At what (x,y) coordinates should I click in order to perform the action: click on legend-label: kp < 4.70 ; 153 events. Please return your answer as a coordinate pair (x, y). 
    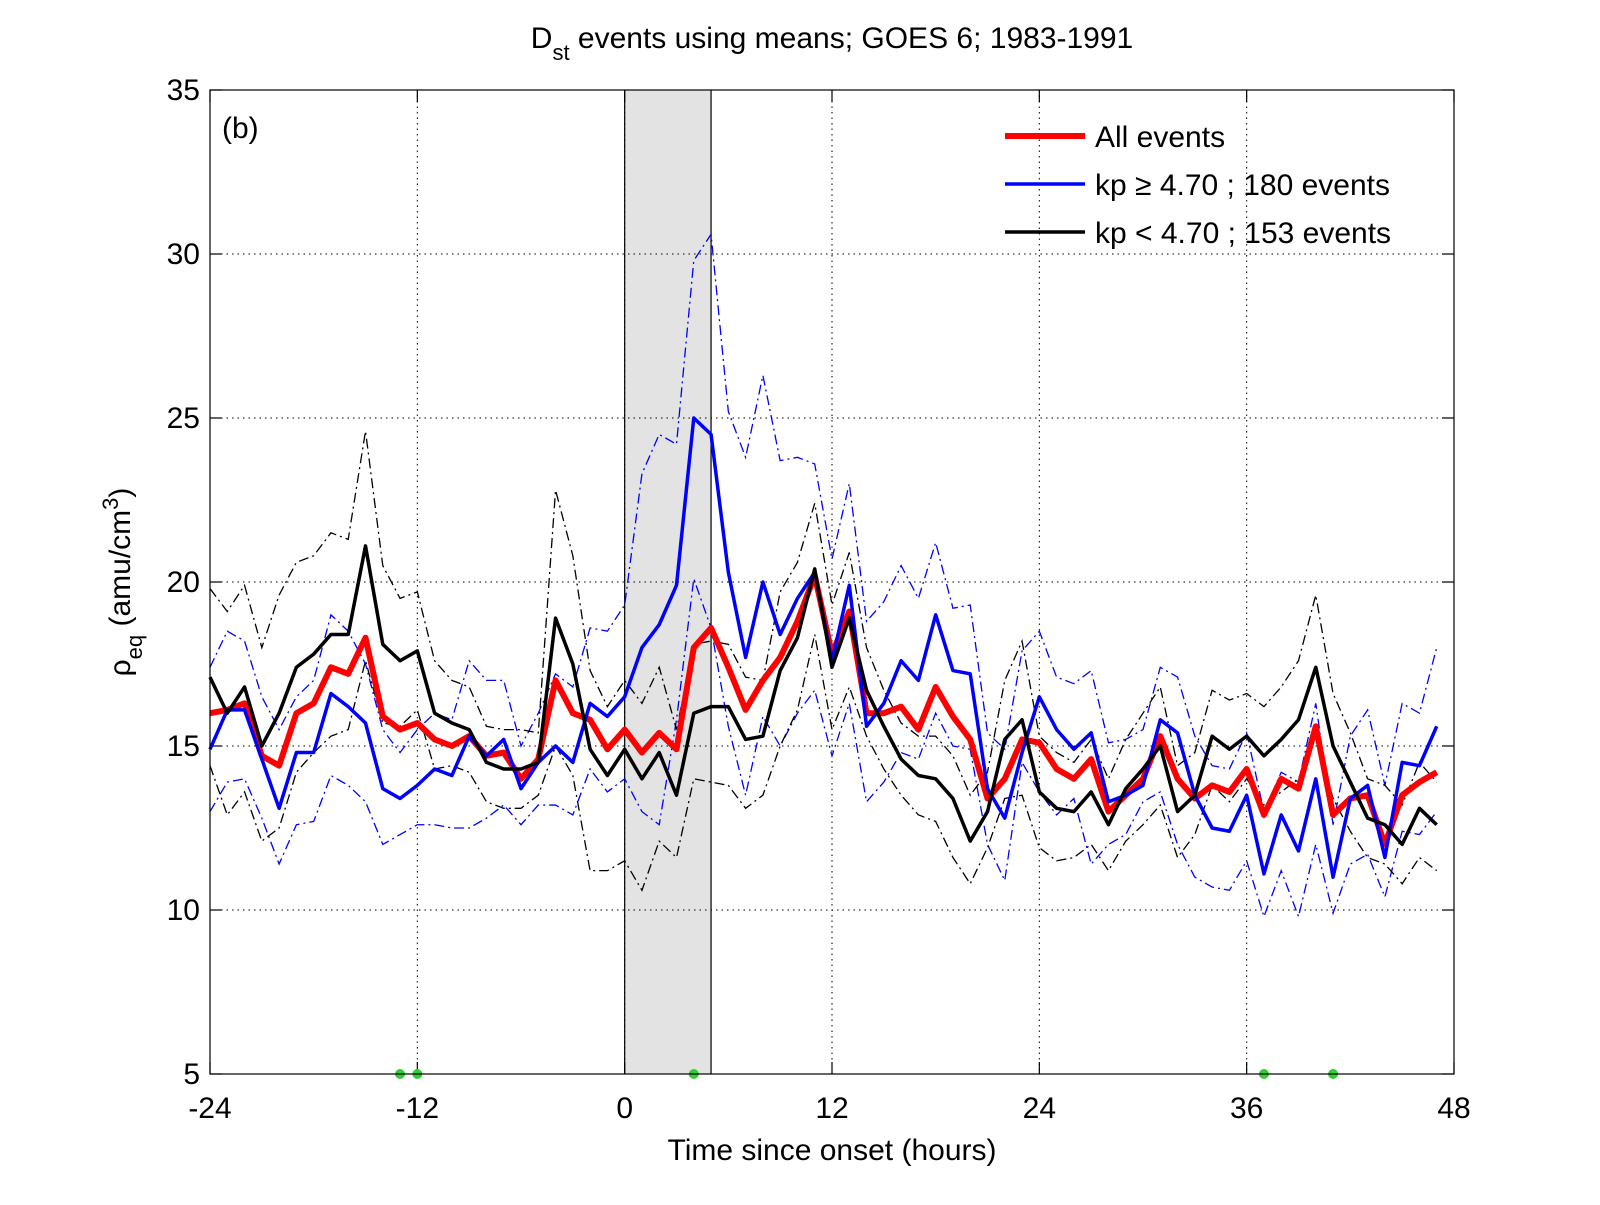
    Looking at the image, I should click on (1243, 233).